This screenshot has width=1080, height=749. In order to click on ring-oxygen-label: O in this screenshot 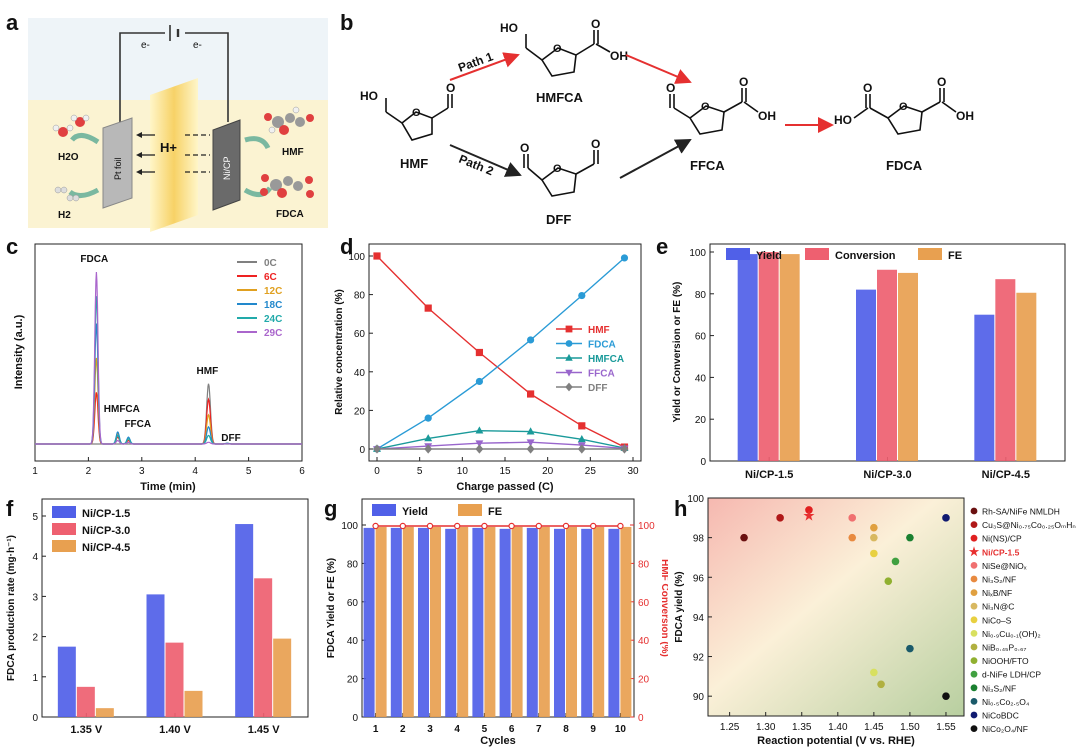, I will do `click(557, 169)`.